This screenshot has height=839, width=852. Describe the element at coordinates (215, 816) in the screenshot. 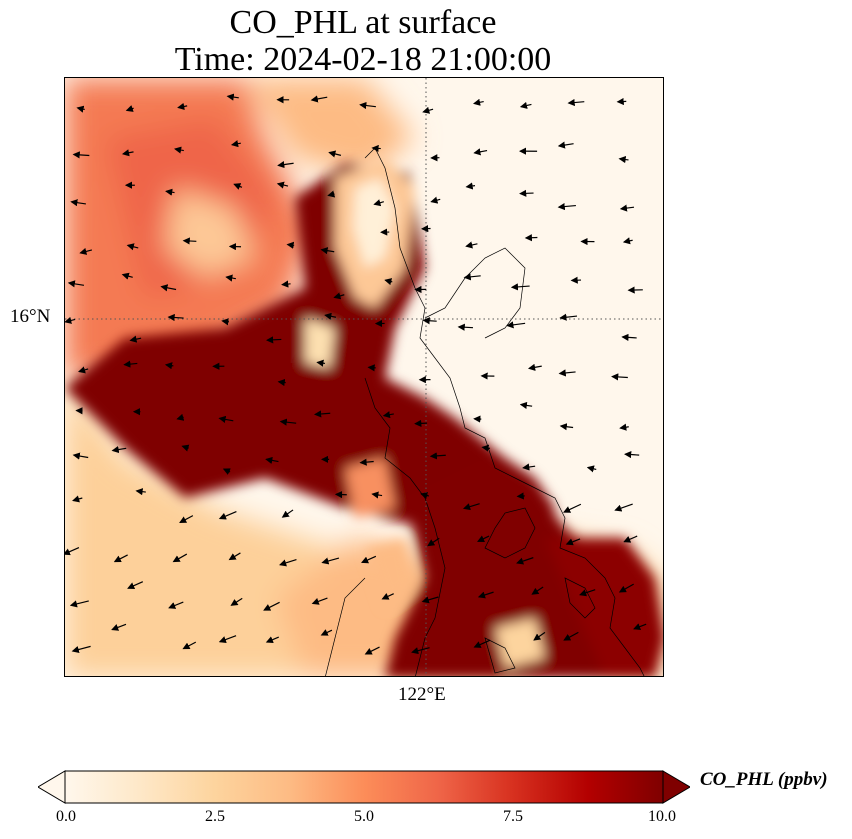

I see `colorbar-tick-label: 2.5` at that location.